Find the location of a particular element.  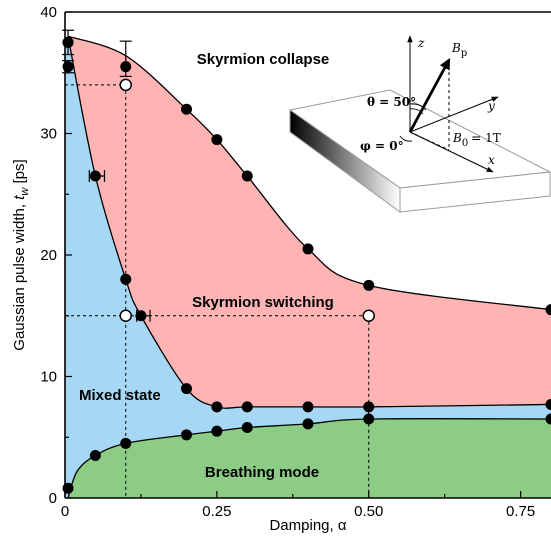

inset-b0-base: B is located at coordinates (457, 138).